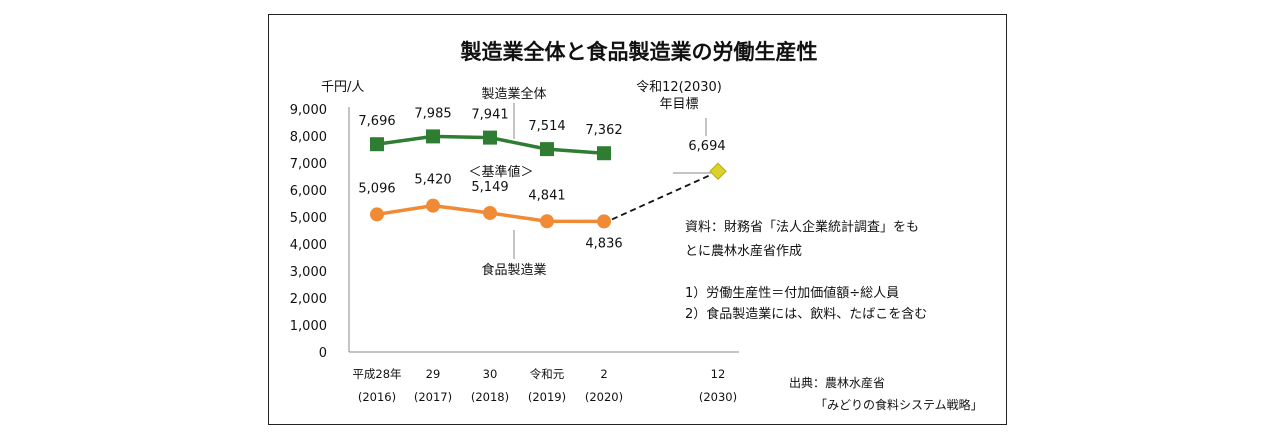 The height and width of the screenshot is (444, 1280). Describe the element at coordinates (792, 293) in the screenshot. I see `note-definition: 1）労働生産性＝付加価値額÷総人員` at that location.